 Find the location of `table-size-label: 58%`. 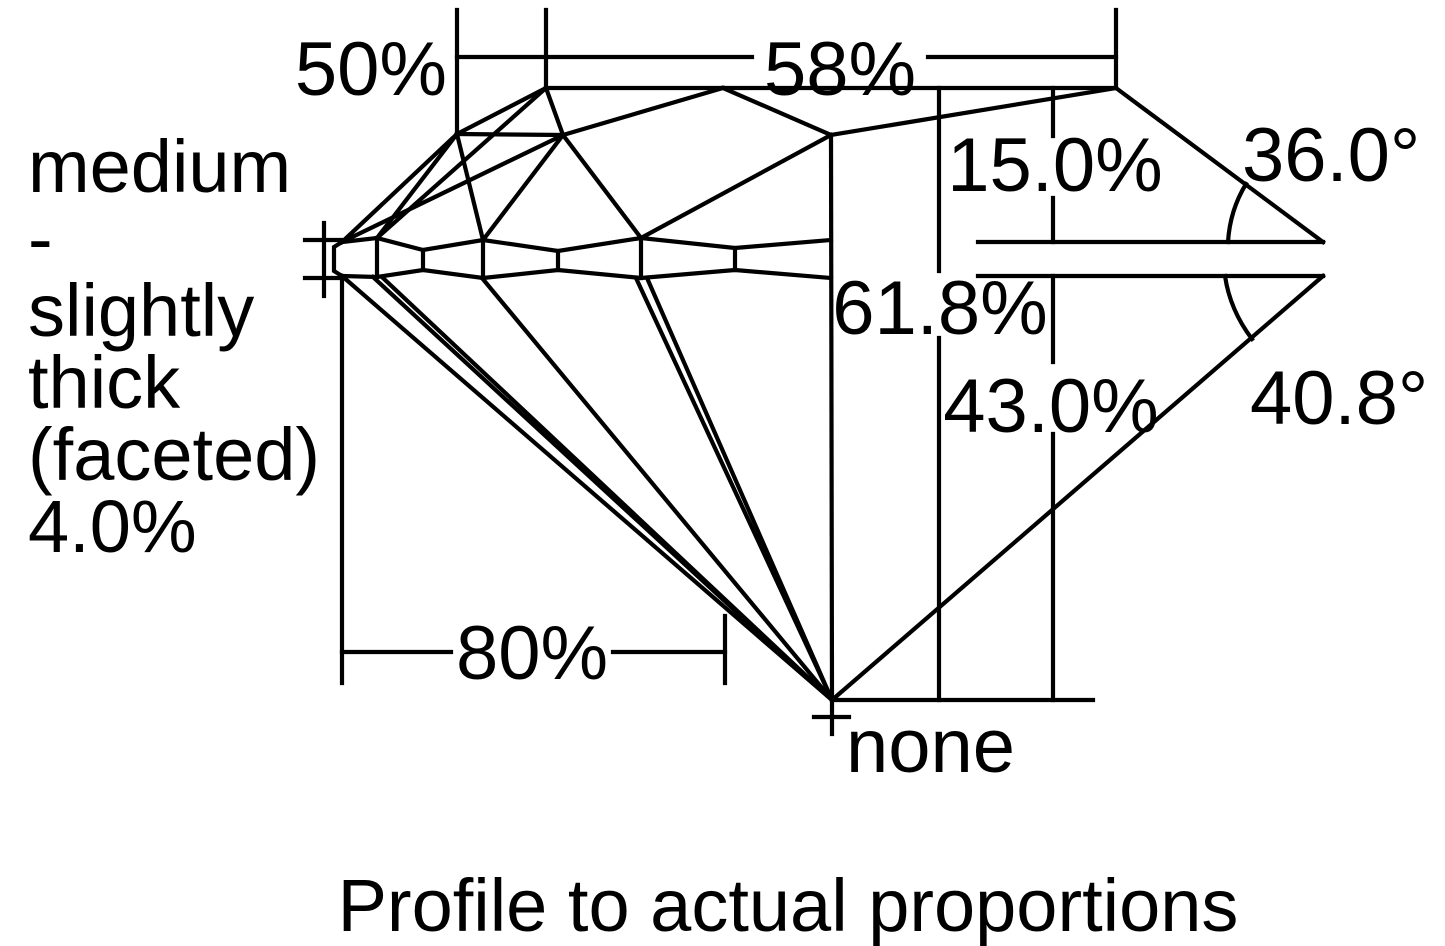

table-size-label: 58% is located at coordinates (840, 69).